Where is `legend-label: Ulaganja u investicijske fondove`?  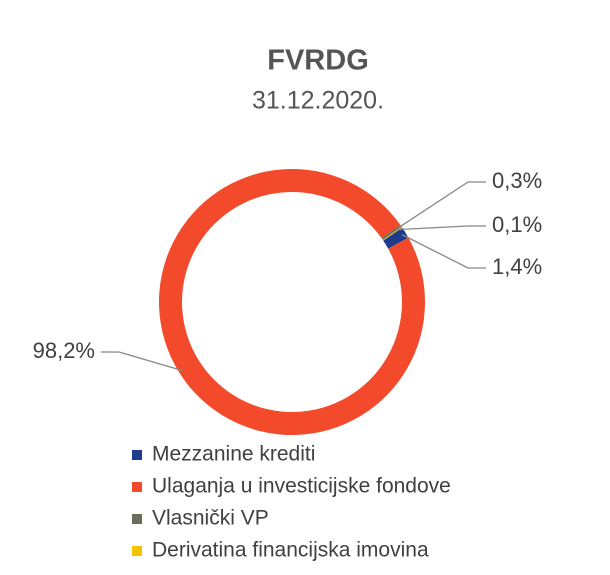 legend-label: Ulaganja u investicijske fondove is located at coordinates (301, 486).